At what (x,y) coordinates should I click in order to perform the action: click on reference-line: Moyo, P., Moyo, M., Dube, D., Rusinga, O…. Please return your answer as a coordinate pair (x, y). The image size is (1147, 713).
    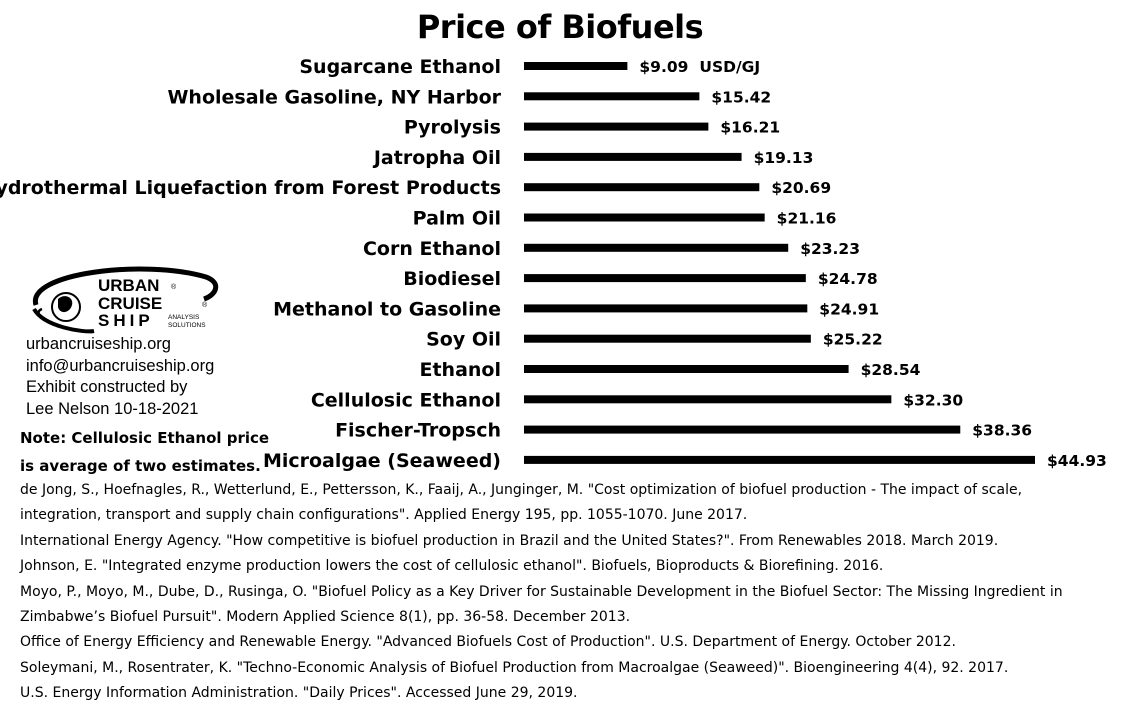
    Looking at the image, I should click on (541, 591).